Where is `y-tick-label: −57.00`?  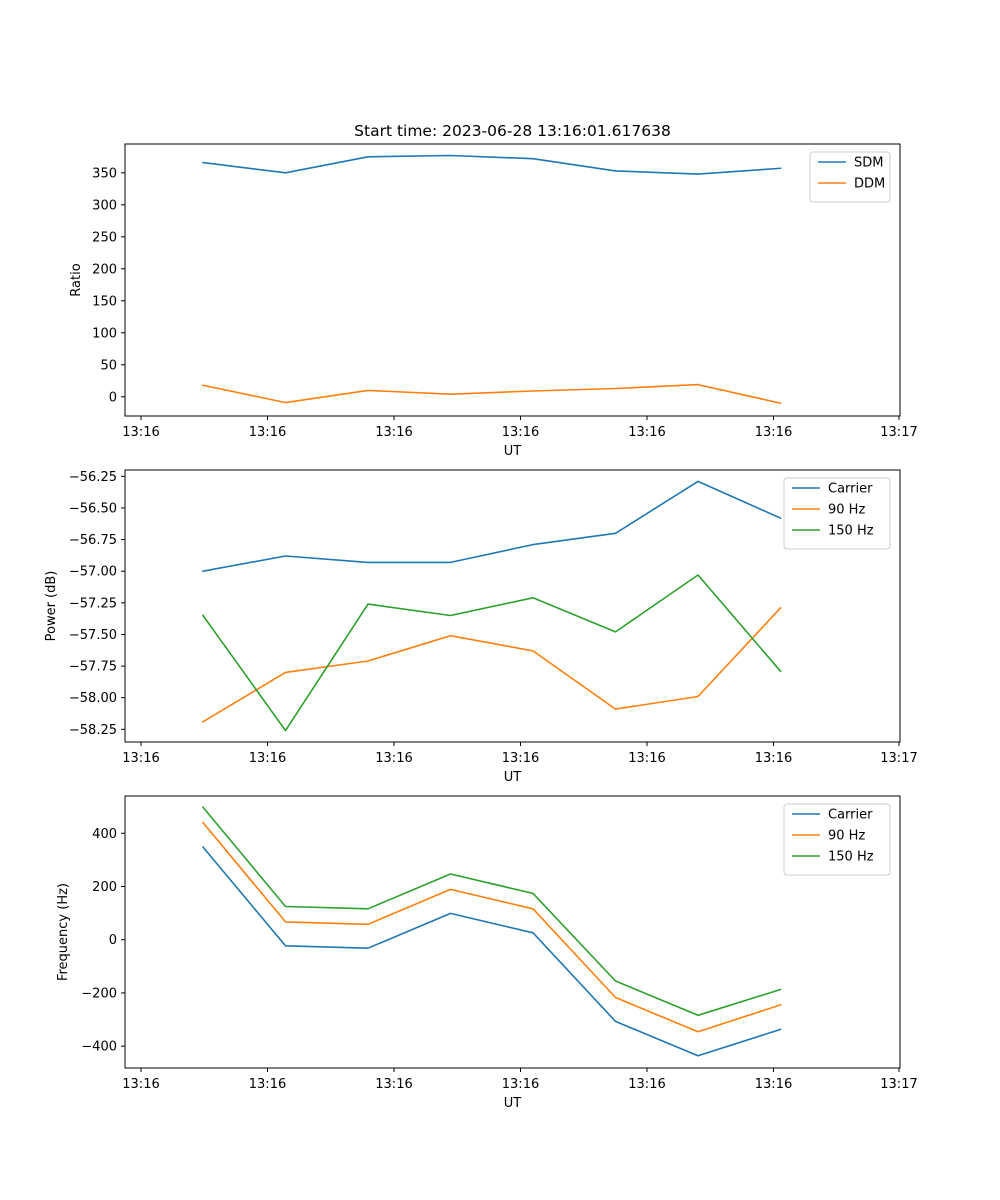
y-tick-label: −57.00 is located at coordinates (93, 572).